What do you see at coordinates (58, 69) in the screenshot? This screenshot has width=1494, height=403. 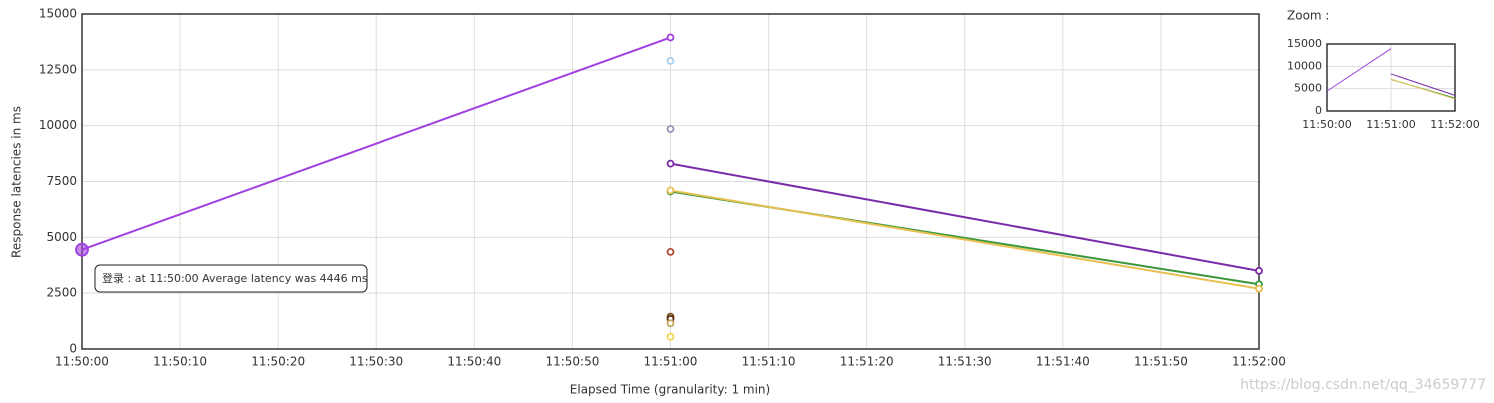 I see `y-tick-label: 12500` at bounding box center [58, 69].